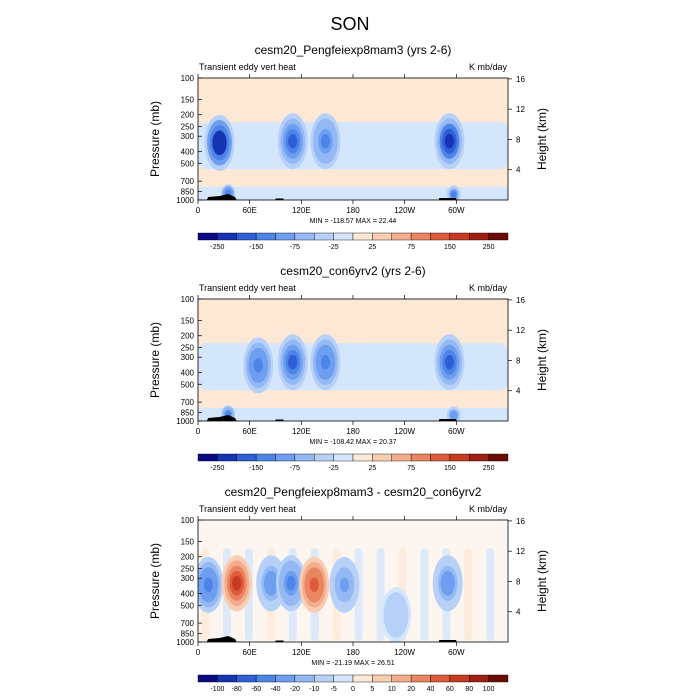 The width and height of the screenshot is (700, 700). Describe the element at coordinates (188, 181) in the screenshot. I see `y-tick-label: 700` at that location.